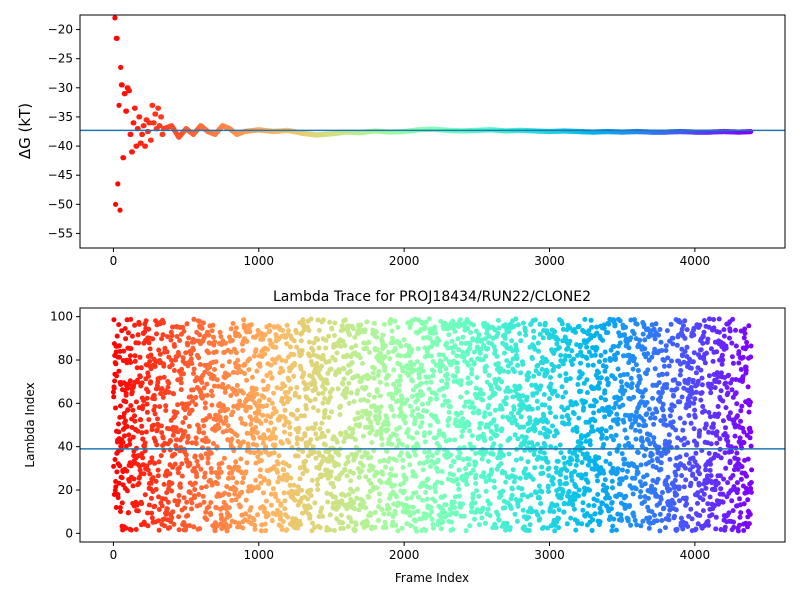  I want to click on delta-g-y-axis-label: ΔG (kT), so click(25, 131).